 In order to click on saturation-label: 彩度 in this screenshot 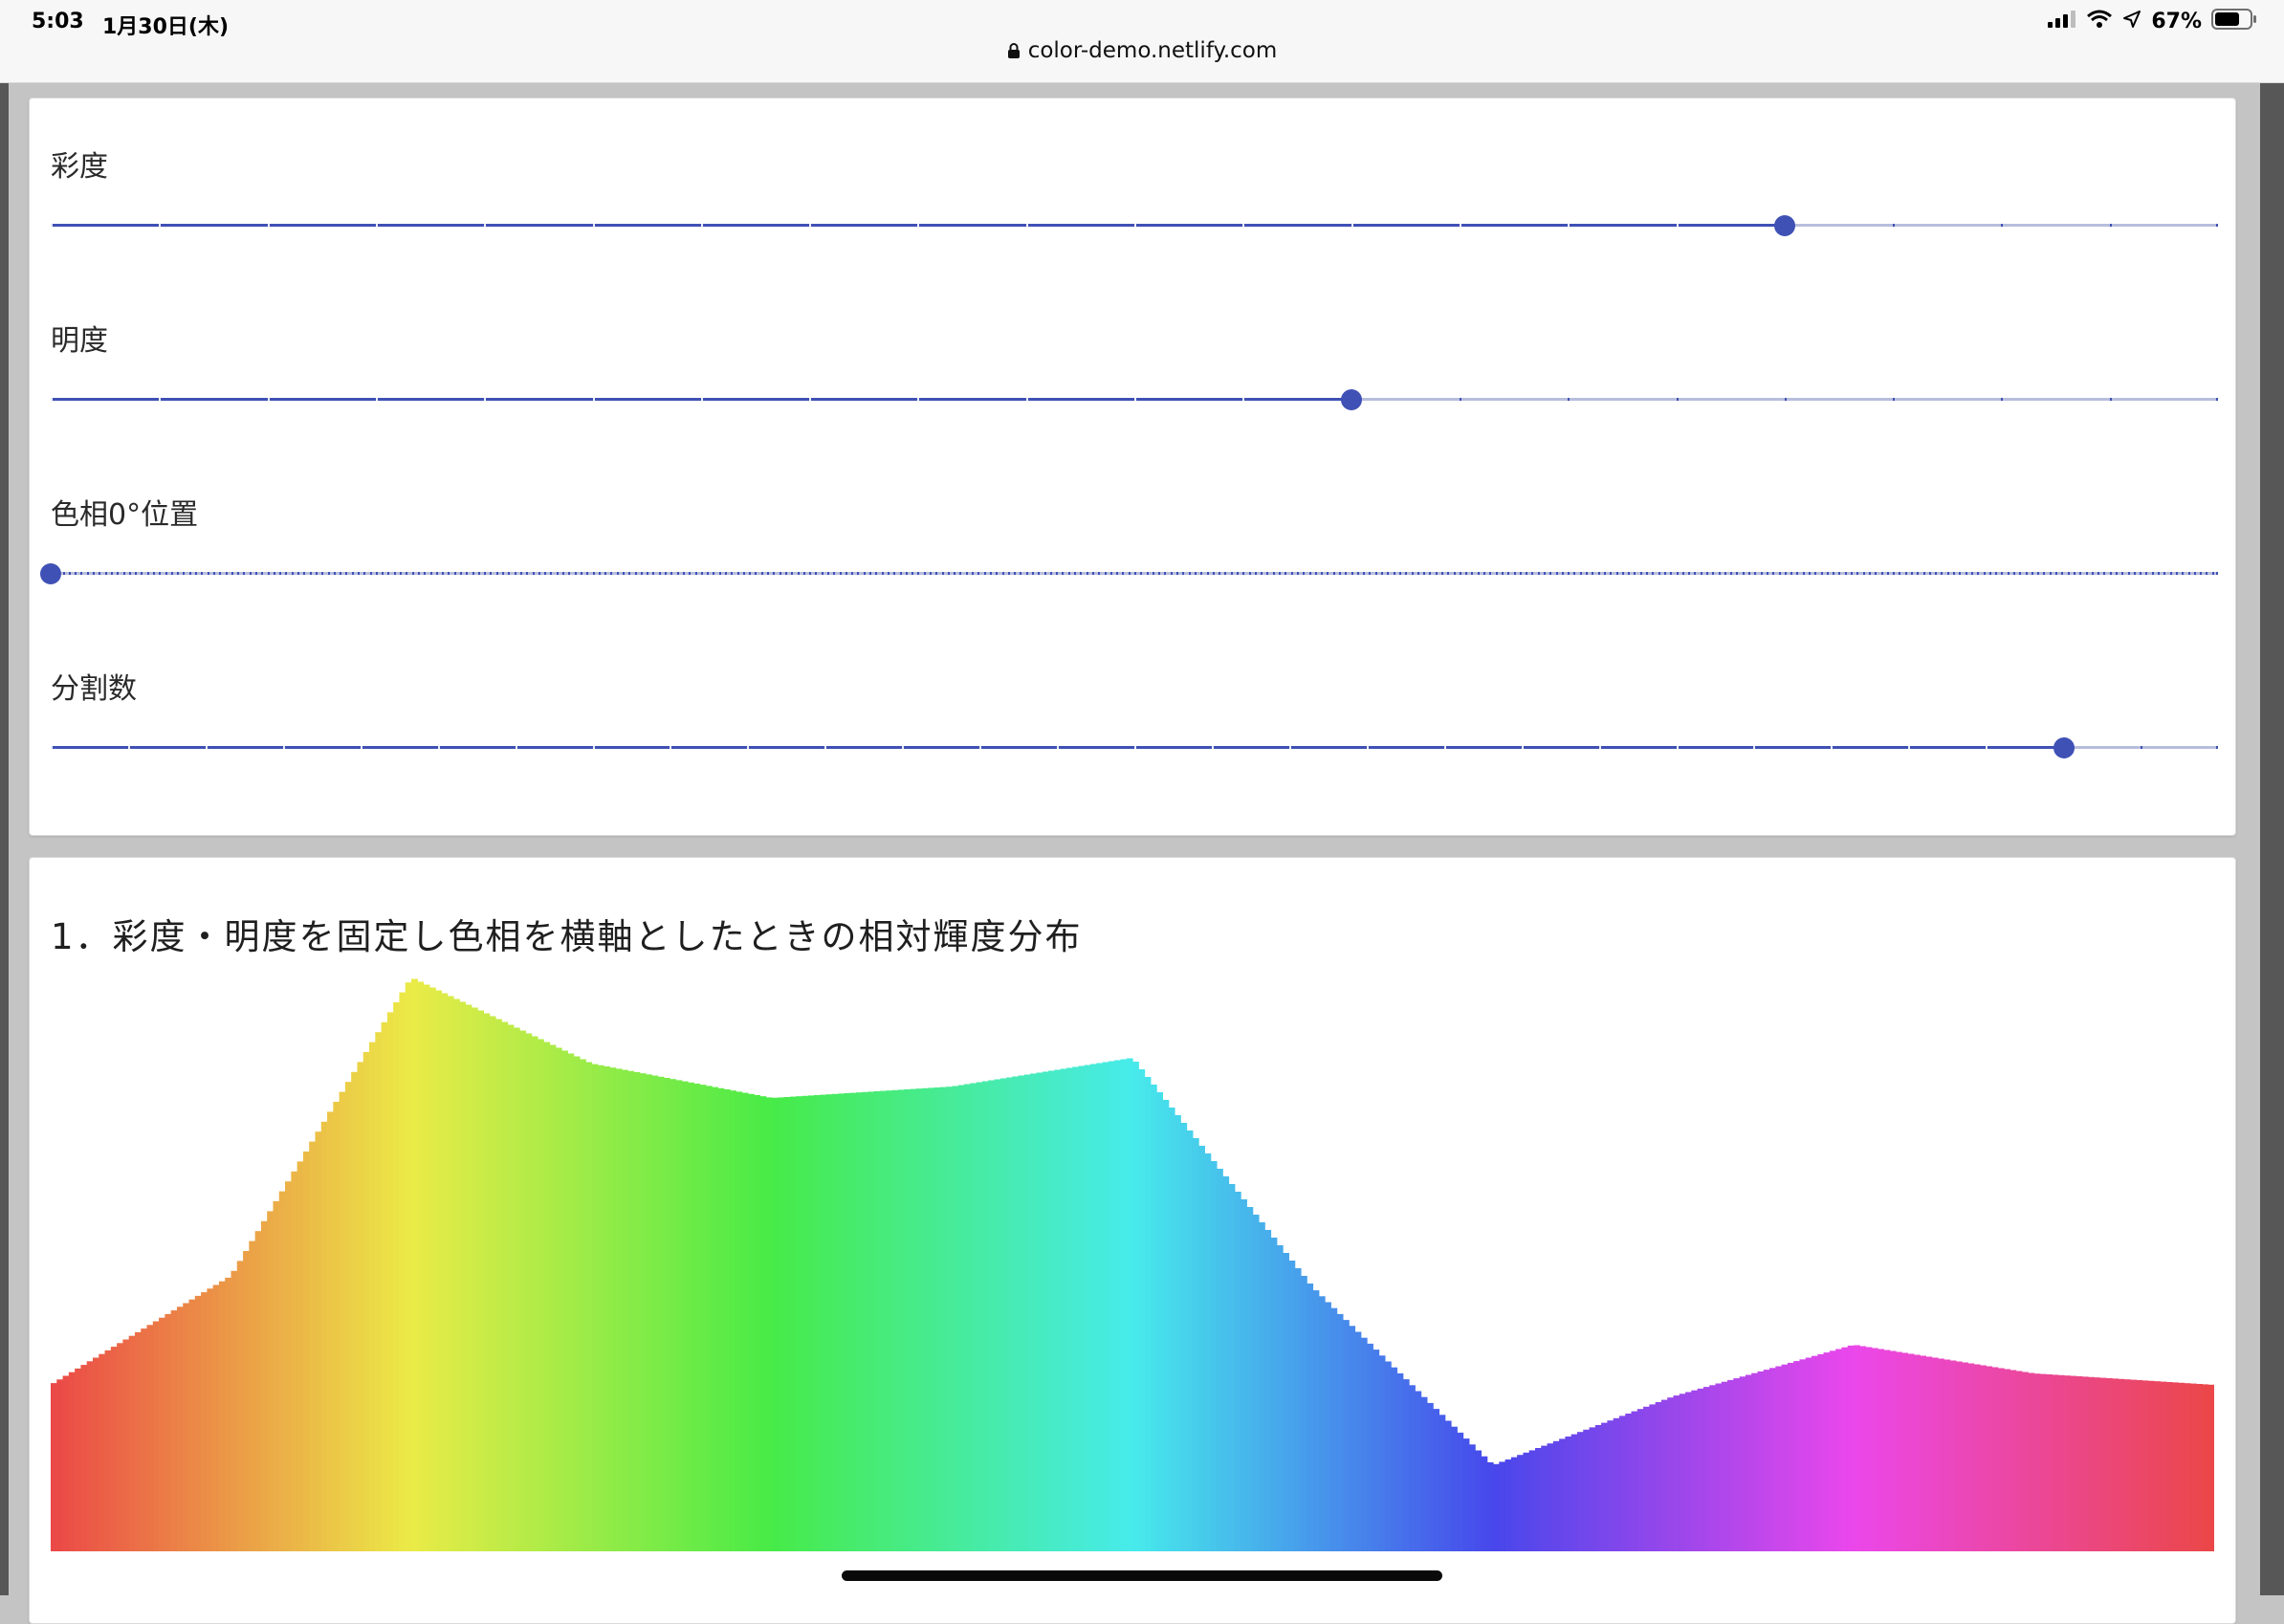, I will do `click(79, 167)`.